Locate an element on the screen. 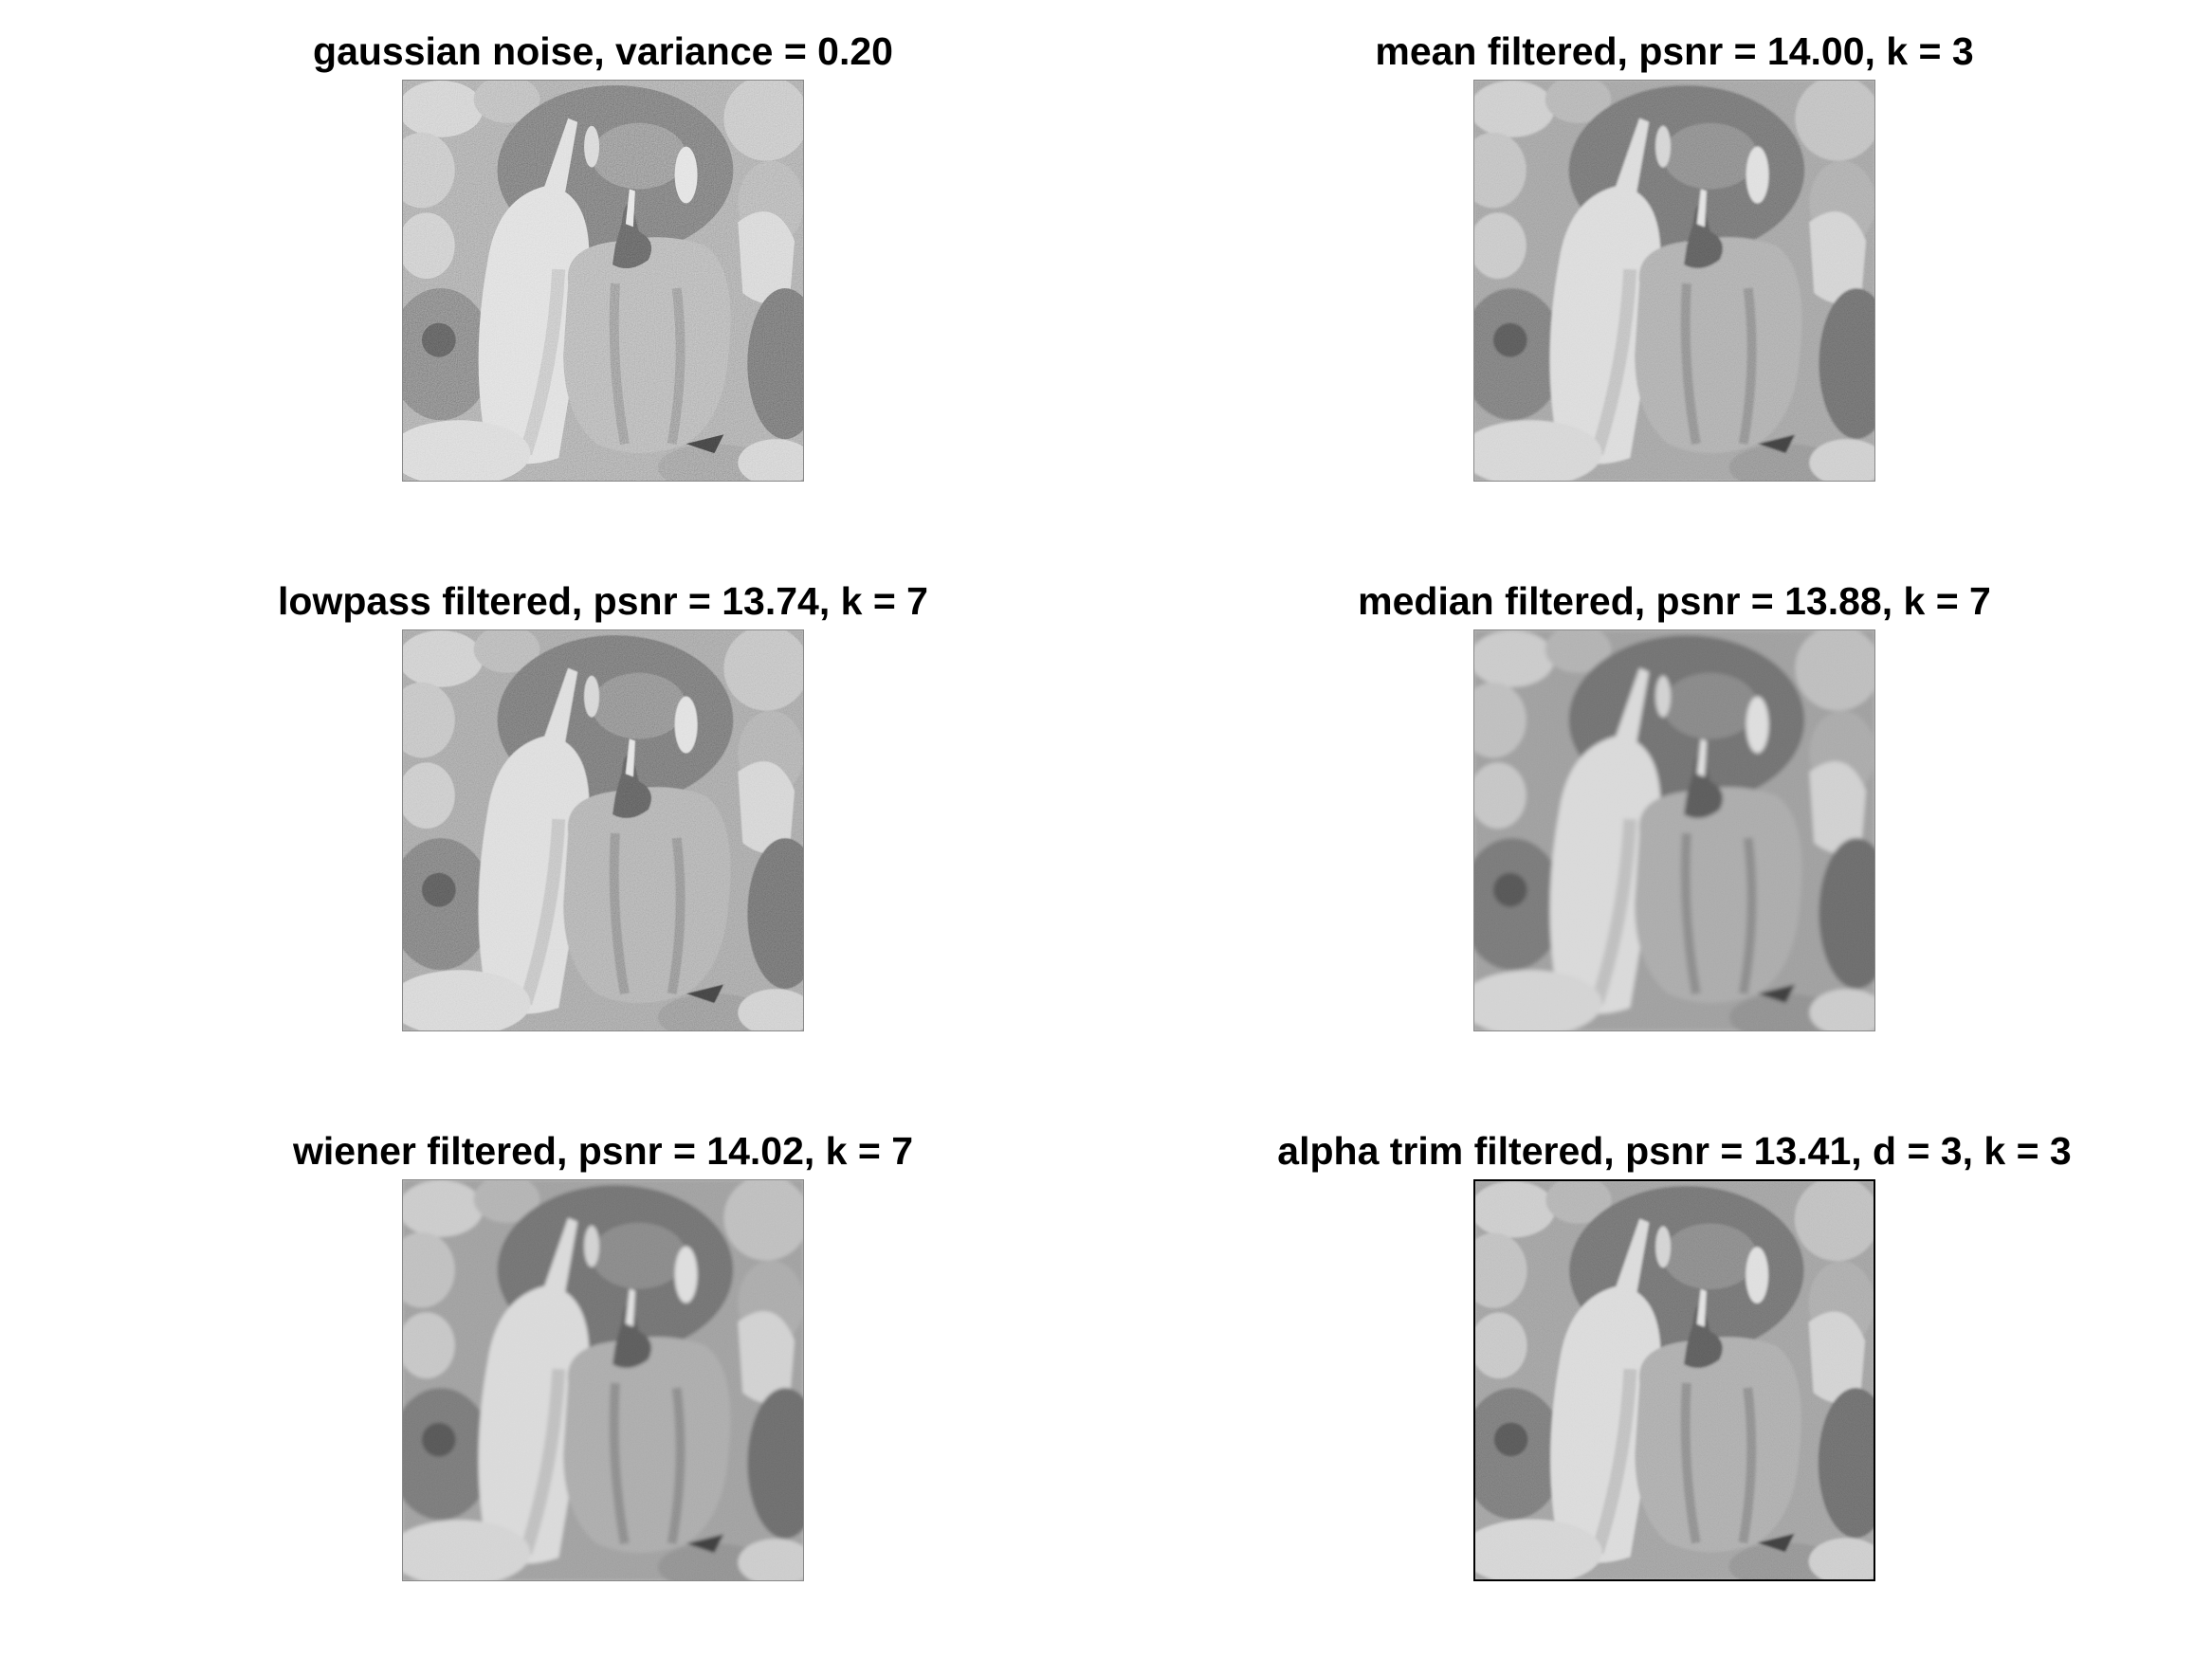 The width and height of the screenshot is (2212, 1659). peppers-image-alpha-trim-filtered is located at coordinates (1674, 1380).